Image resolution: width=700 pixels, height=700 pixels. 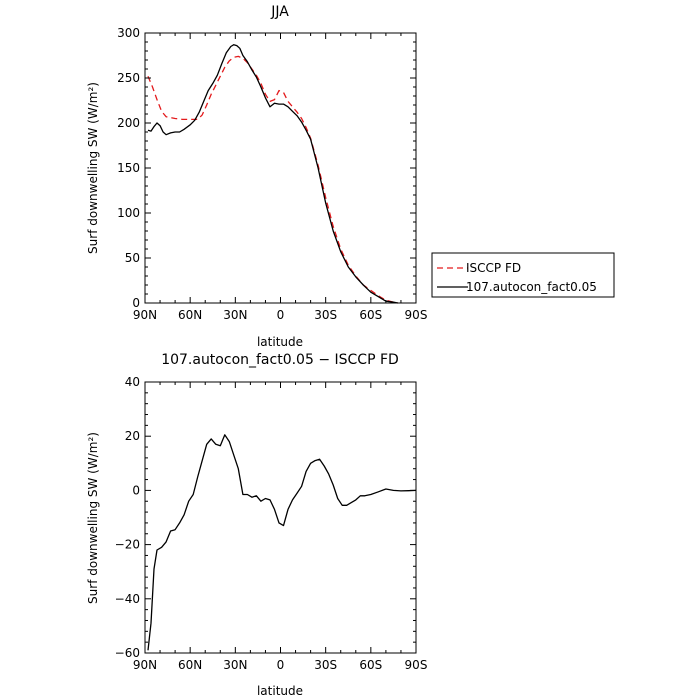 I want to click on y-tick-label: 300, so click(x=128, y=33).